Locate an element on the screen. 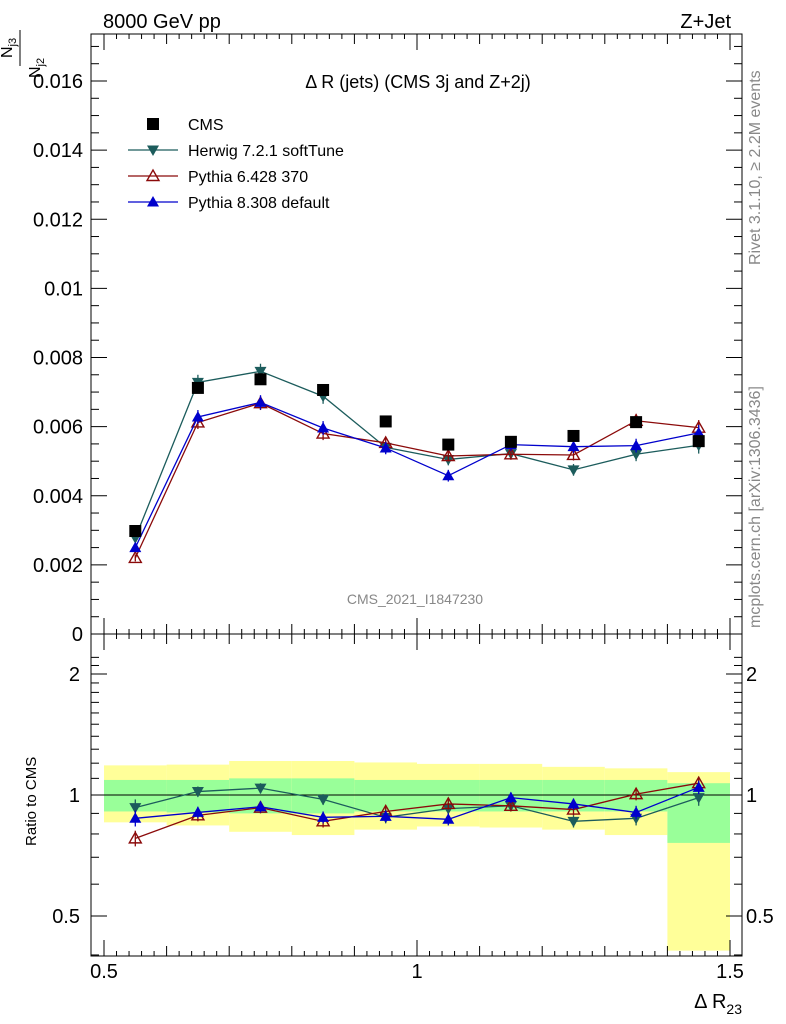 The width and height of the screenshot is (786, 1024). ratio-y-label: Ratio to CMS is located at coordinates (31, 801).